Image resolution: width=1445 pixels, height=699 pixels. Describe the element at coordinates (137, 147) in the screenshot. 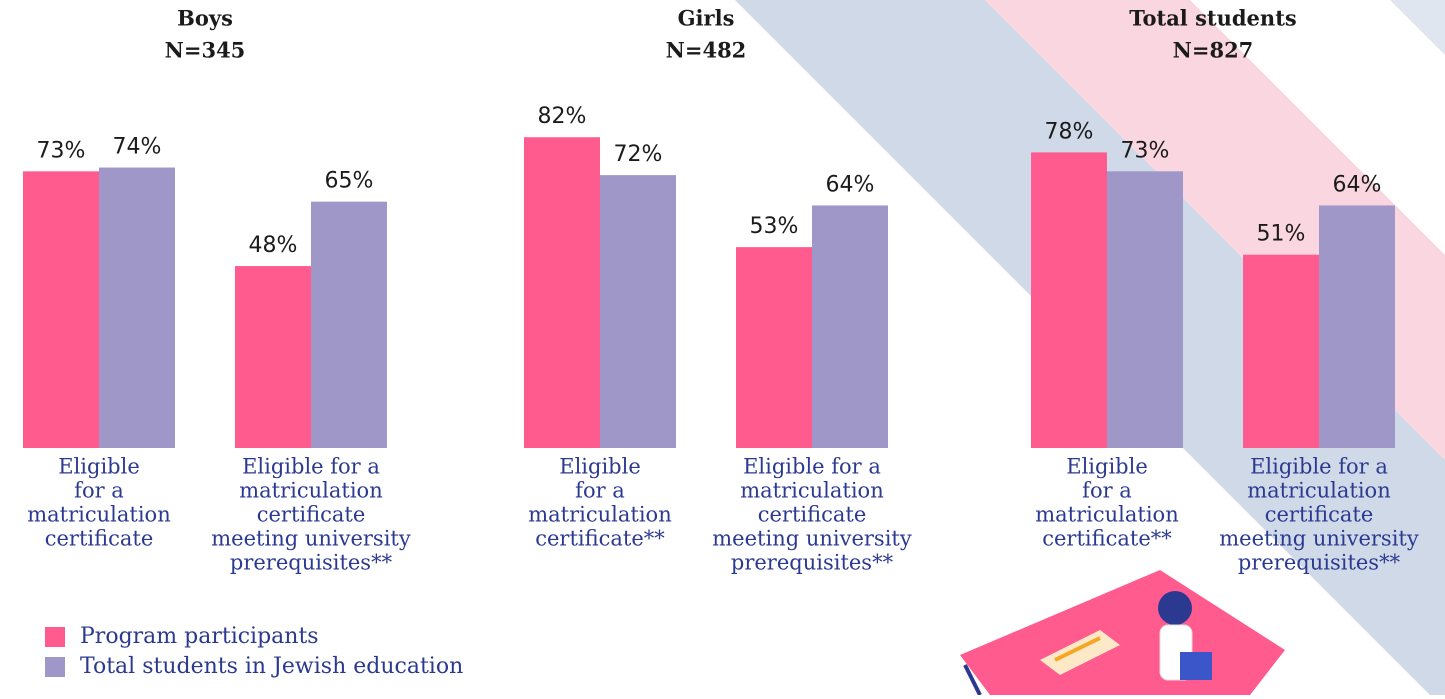

I see `value-label: 74%` at that location.